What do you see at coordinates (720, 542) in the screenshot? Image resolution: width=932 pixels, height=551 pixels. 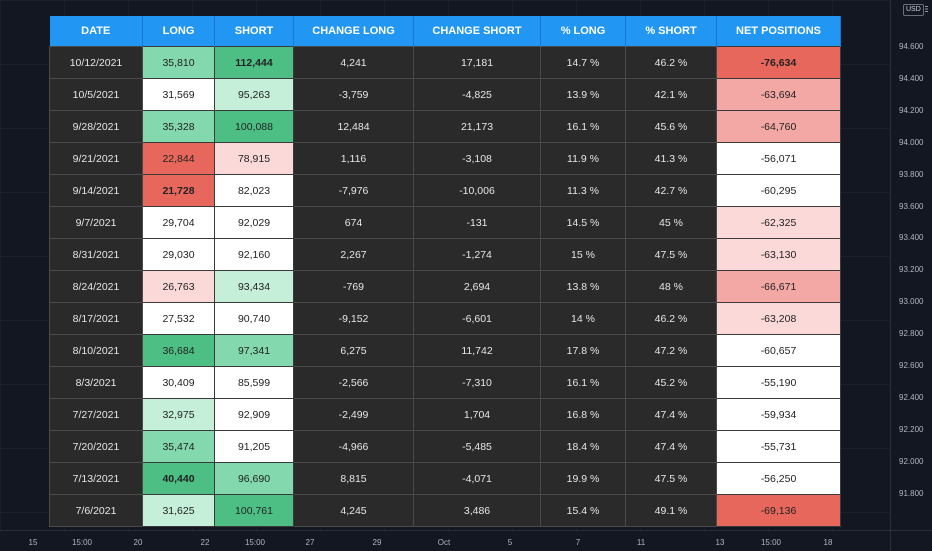 I see `time-label: 13` at bounding box center [720, 542].